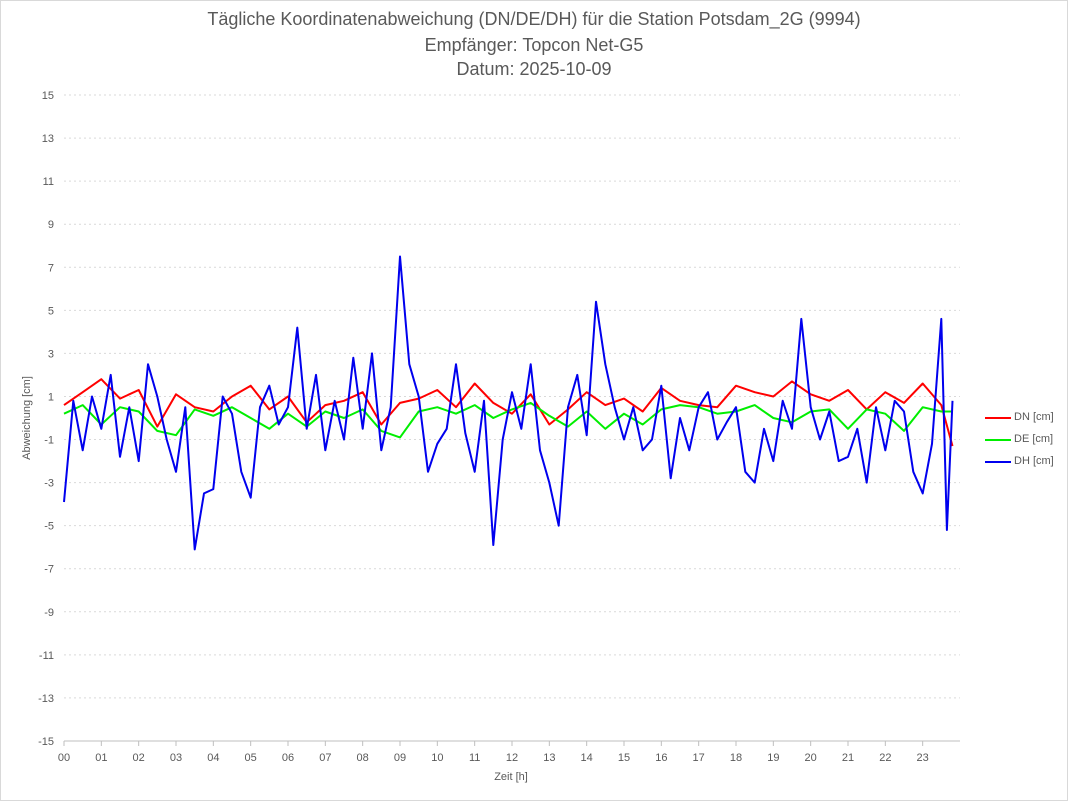  What do you see at coordinates (51, 268) in the screenshot?
I see `y-tick-label: 7` at bounding box center [51, 268].